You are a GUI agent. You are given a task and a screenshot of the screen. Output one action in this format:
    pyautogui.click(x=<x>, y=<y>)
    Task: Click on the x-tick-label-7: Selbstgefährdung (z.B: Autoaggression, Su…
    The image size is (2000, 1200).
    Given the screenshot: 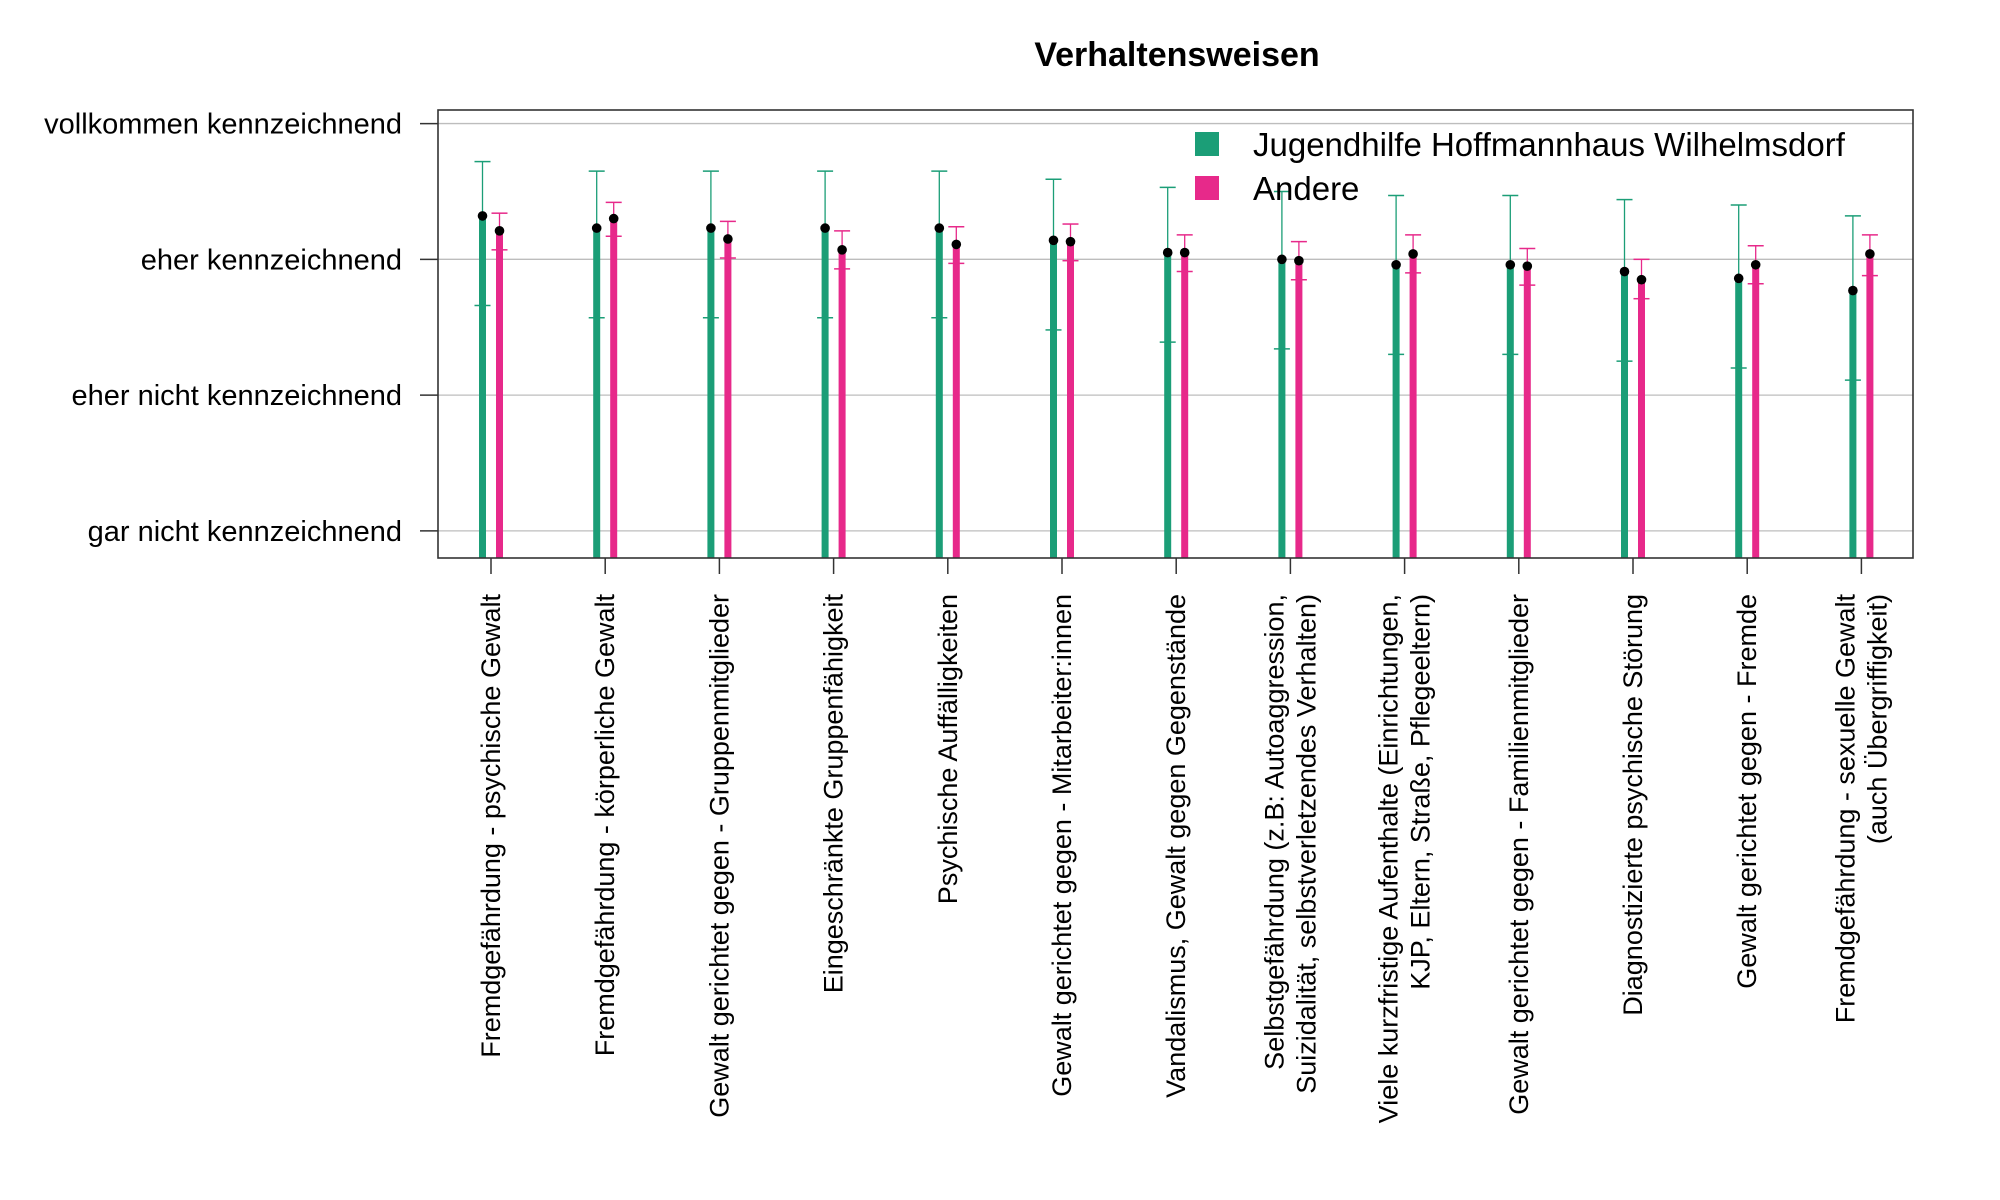 What is the action you would take?
    pyautogui.click(x=1290, y=844)
    